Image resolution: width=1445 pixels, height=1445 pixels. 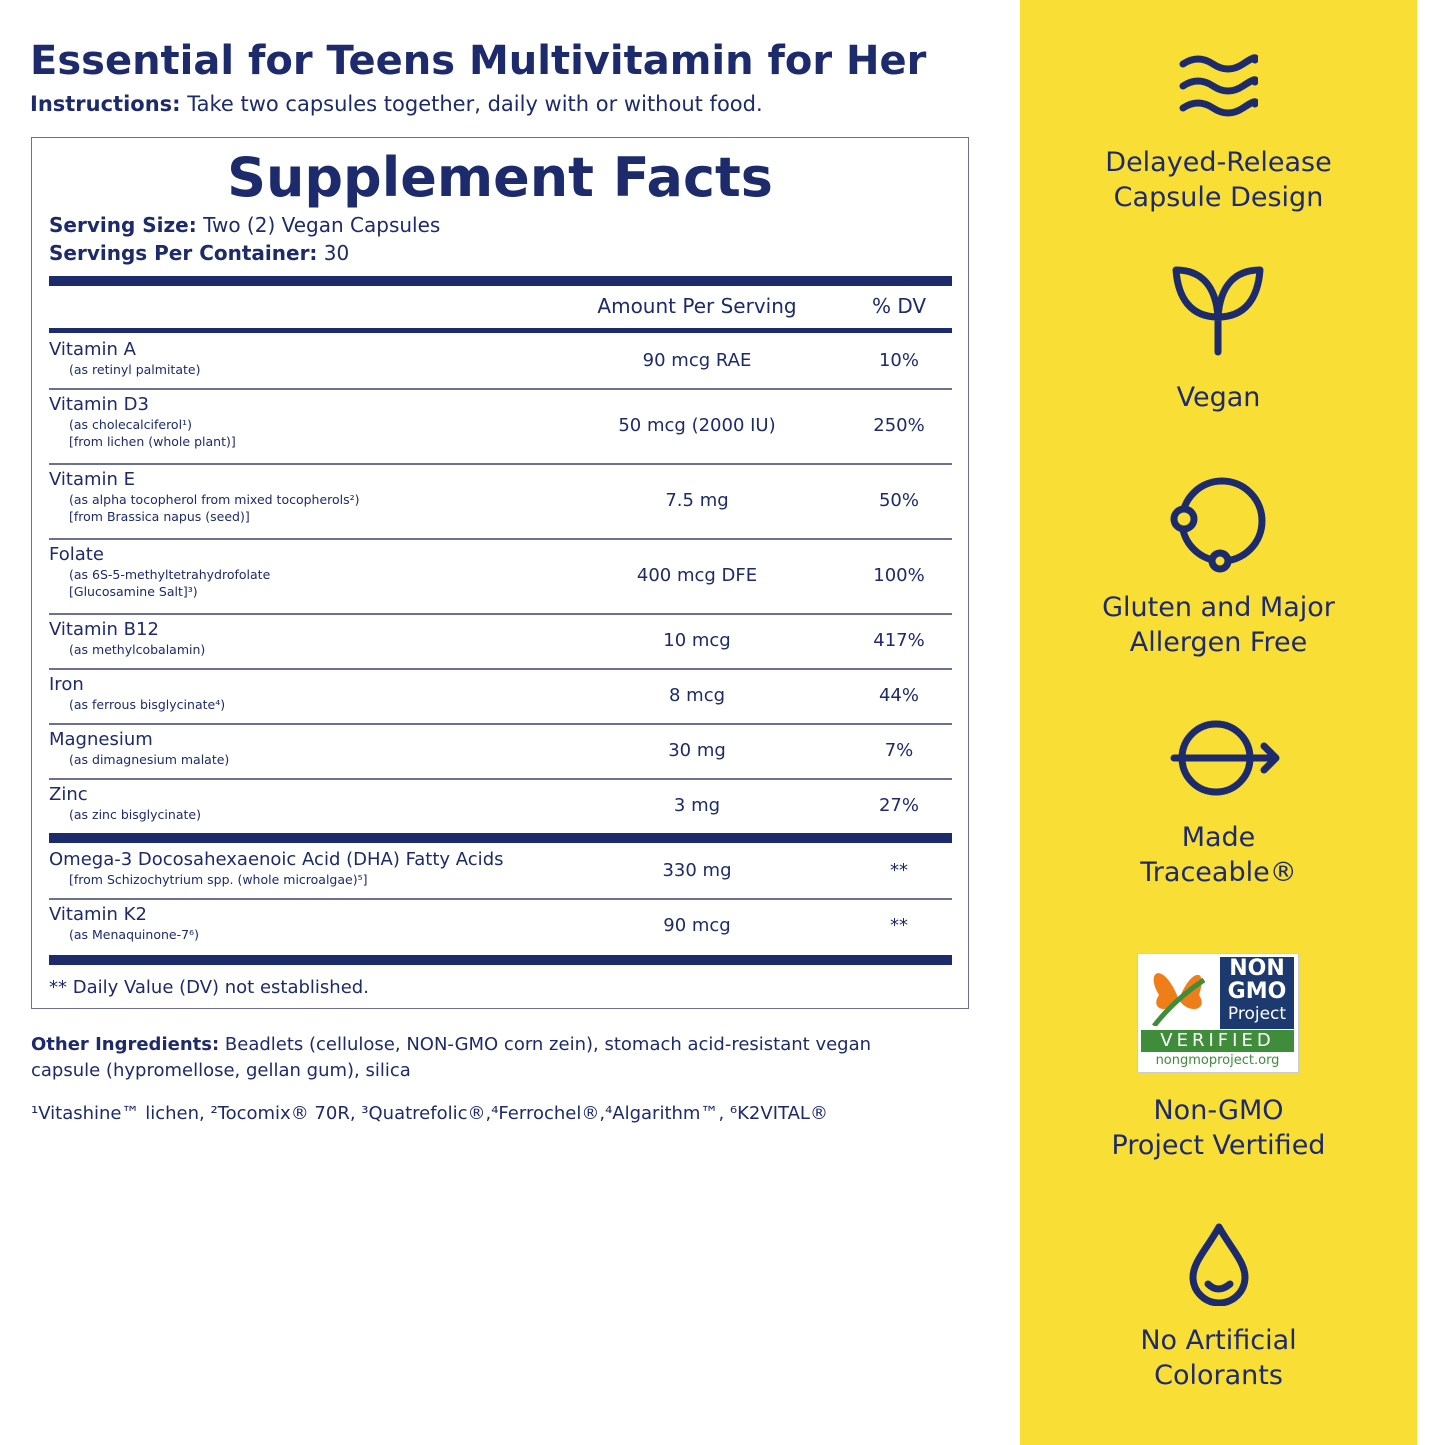 What do you see at coordinates (133, 591) in the screenshot?
I see `nutrient-source: [Glucosamine Salt]³)` at bounding box center [133, 591].